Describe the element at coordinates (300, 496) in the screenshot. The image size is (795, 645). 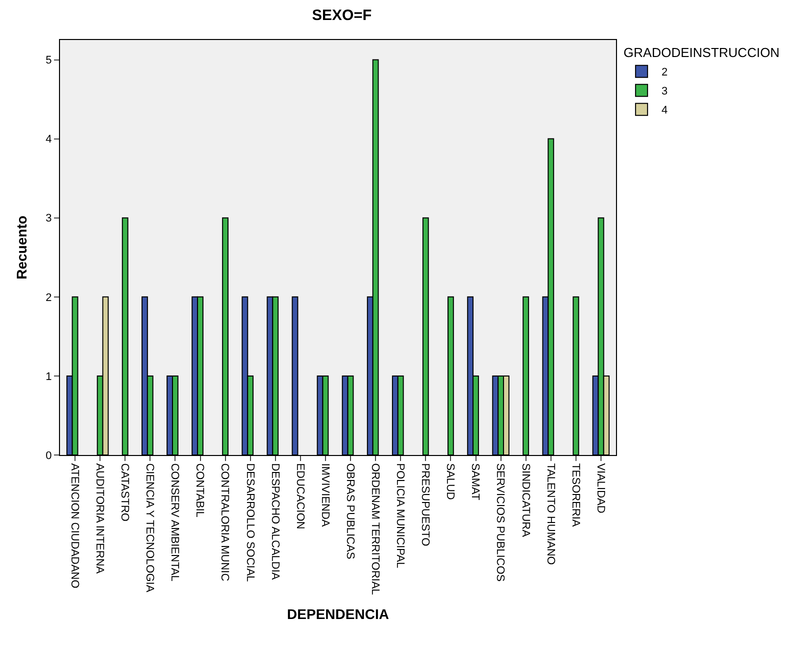
I see `x-tick-label: EDUCACION` at that location.